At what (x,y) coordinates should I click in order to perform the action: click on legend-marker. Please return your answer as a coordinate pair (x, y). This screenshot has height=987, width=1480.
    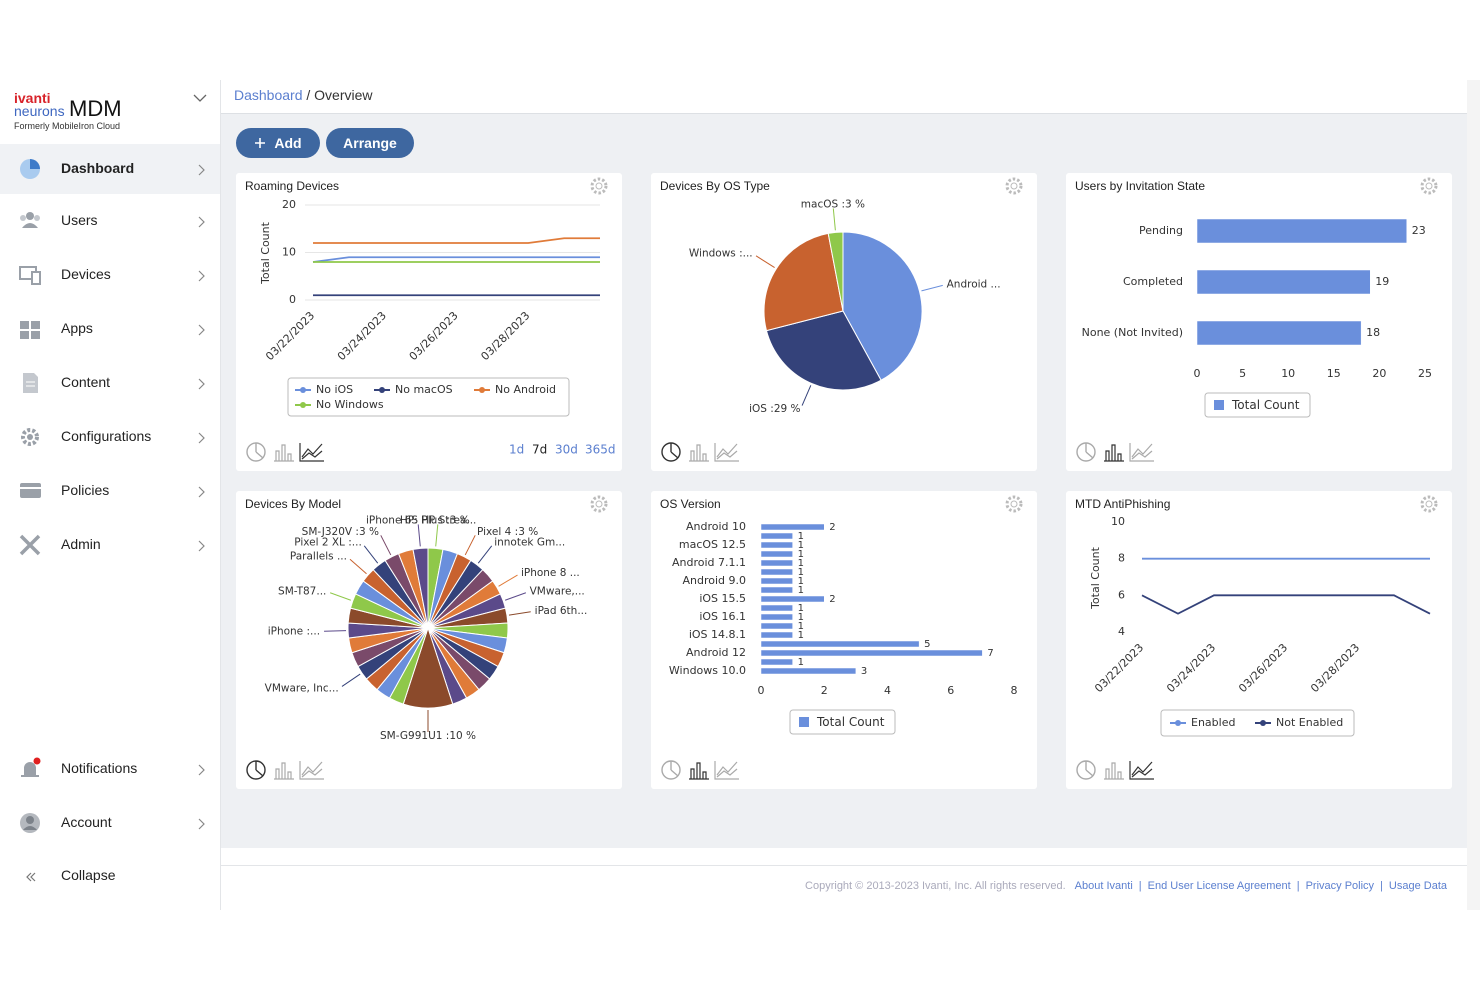
    Looking at the image, I should click on (303, 405).